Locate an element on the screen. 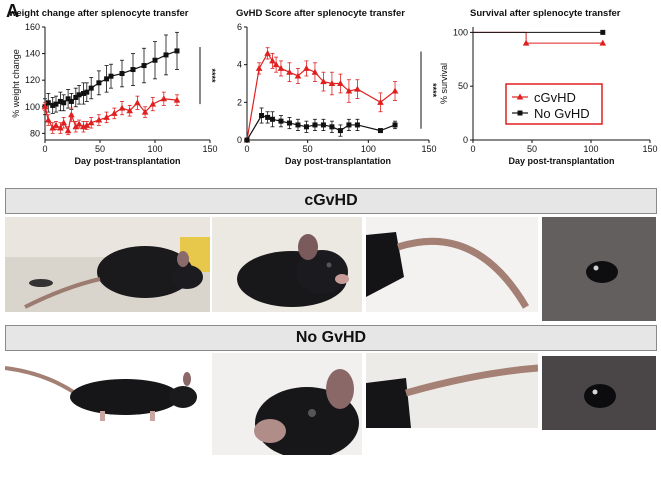  significance-label: **** is located at coordinates (212, 76).